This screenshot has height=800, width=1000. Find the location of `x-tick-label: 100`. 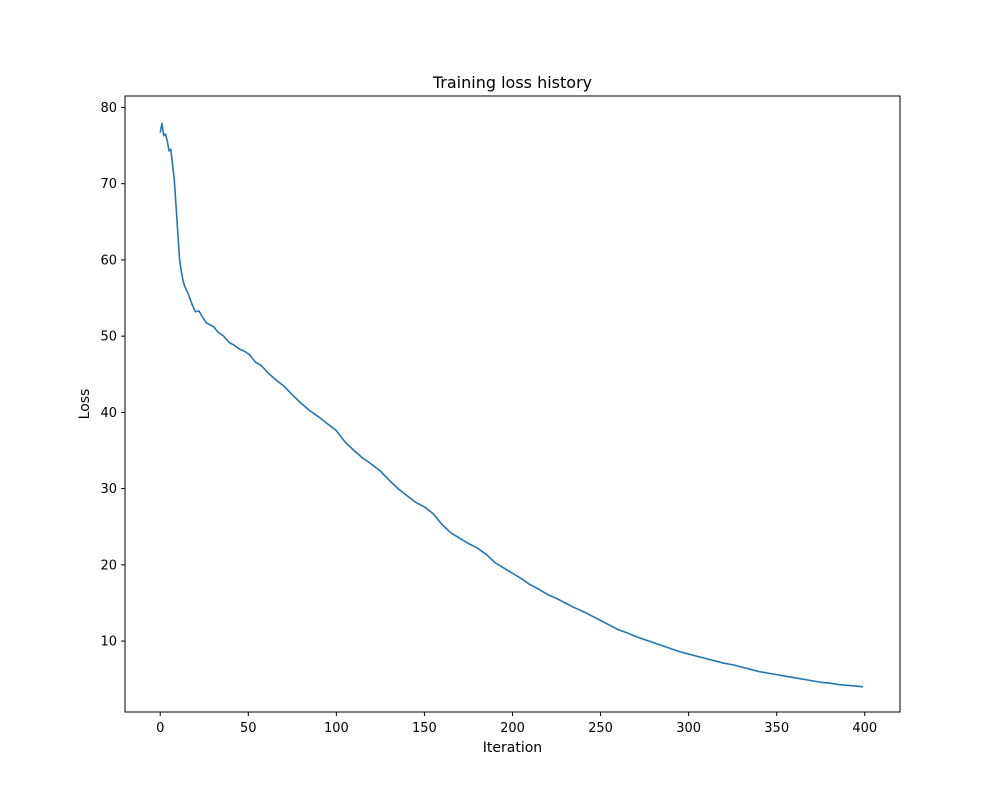

x-tick-label: 100 is located at coordinates (336, 728).